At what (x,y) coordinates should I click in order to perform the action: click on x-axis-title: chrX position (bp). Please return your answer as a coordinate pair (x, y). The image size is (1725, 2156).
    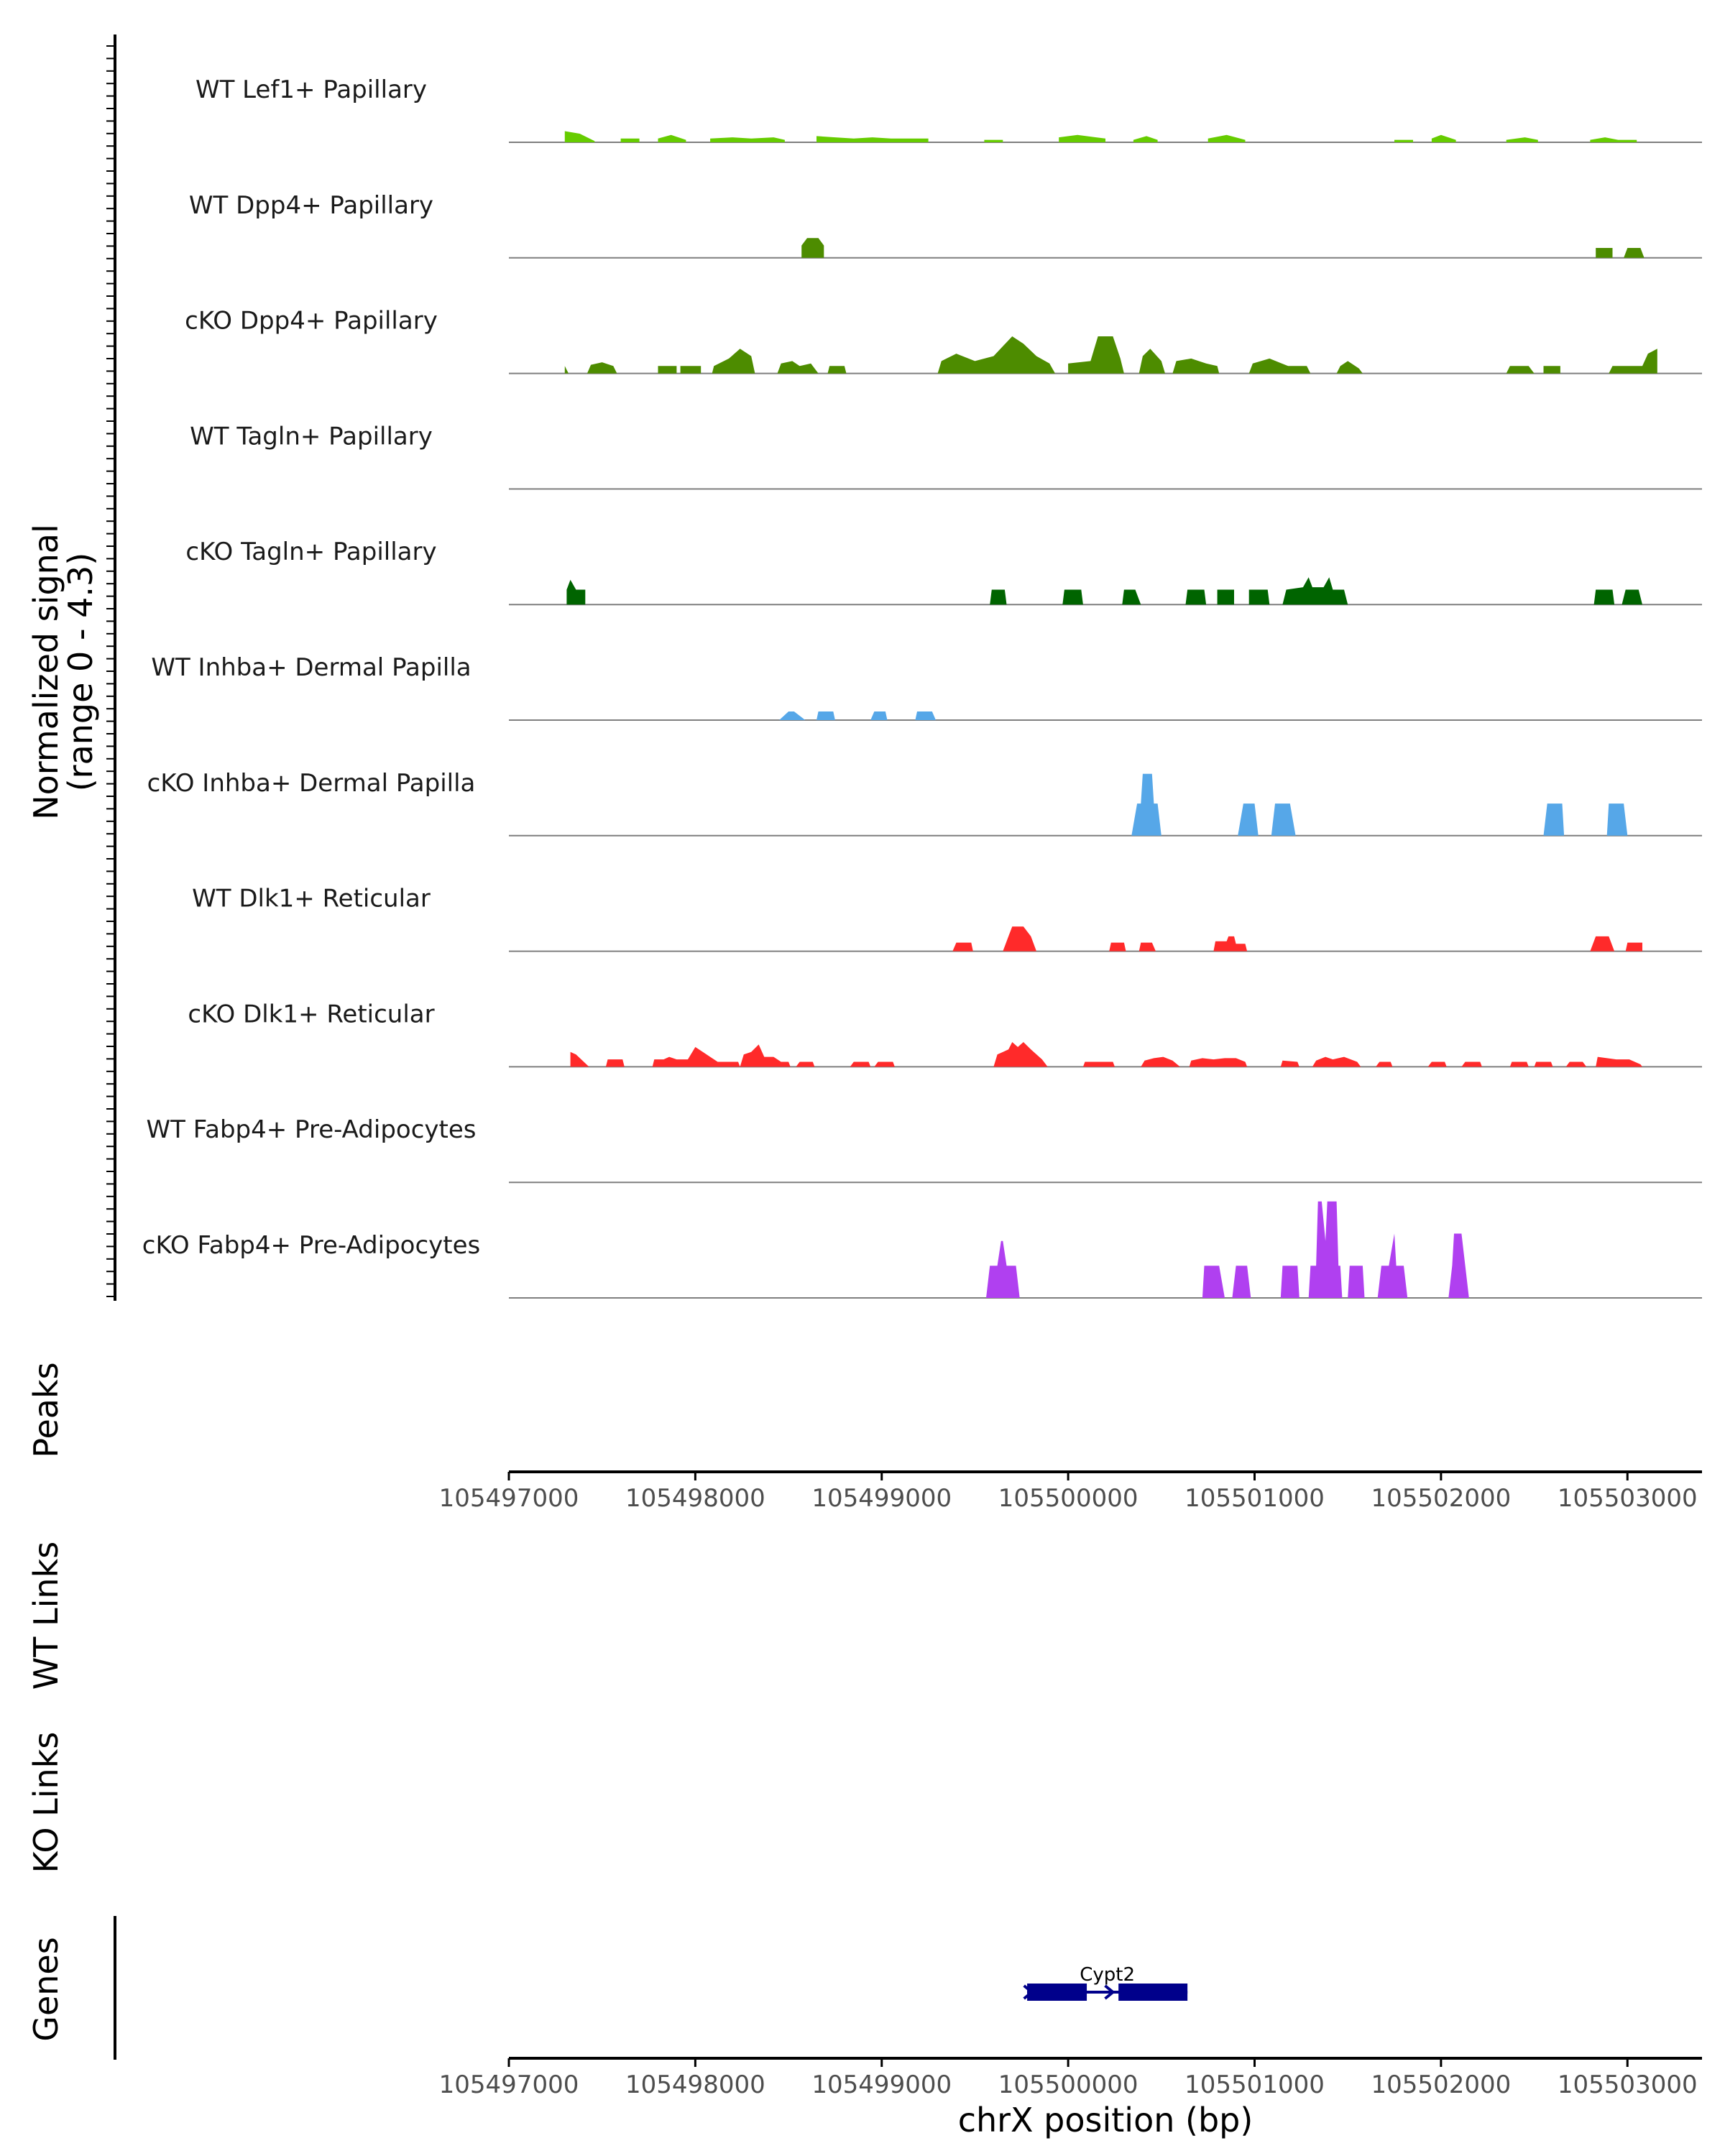
    Looking at the image, I should click on (1106, 2120).